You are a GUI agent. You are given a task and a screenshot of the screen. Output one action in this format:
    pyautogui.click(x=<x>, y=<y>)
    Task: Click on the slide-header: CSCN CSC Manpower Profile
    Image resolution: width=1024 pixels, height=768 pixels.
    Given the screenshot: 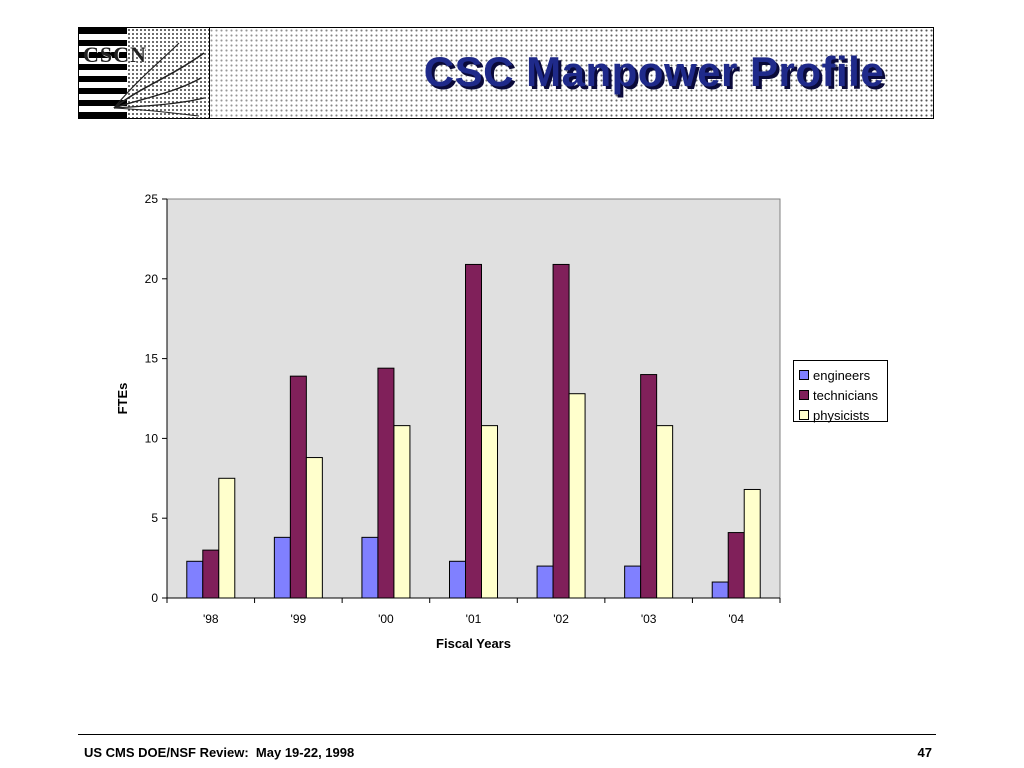 What is the action you would take?
    pyautogui.click(x=506, y=73)
    